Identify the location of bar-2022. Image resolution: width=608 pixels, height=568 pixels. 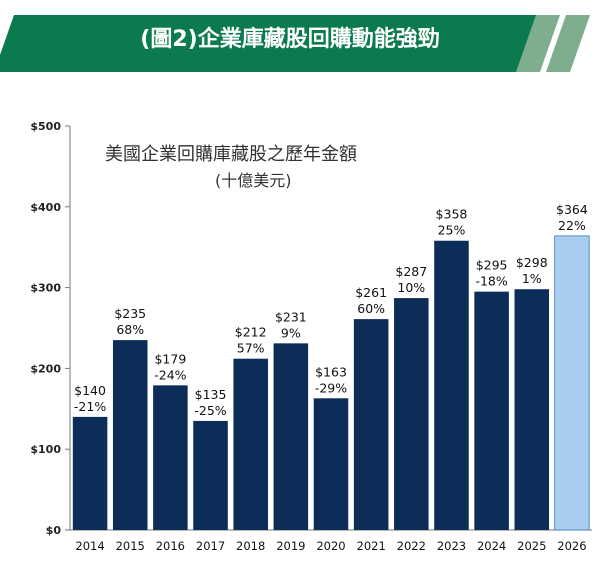
(411, 414).